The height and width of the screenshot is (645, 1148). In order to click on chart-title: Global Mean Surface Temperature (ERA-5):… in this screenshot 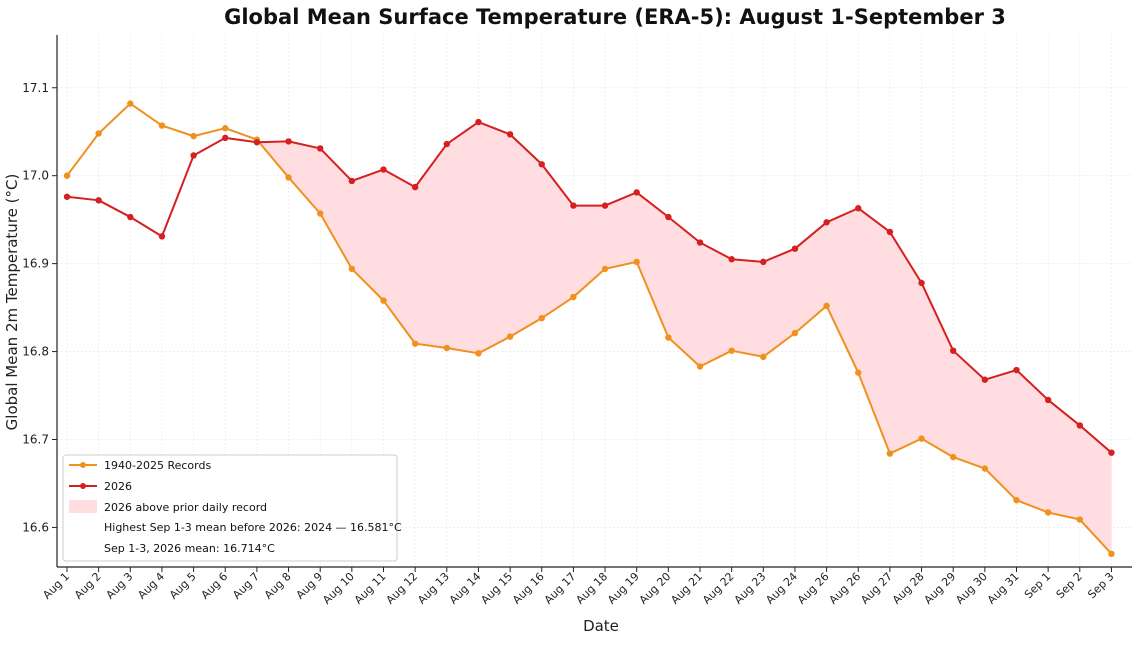, I will do `click(615, 17)`.